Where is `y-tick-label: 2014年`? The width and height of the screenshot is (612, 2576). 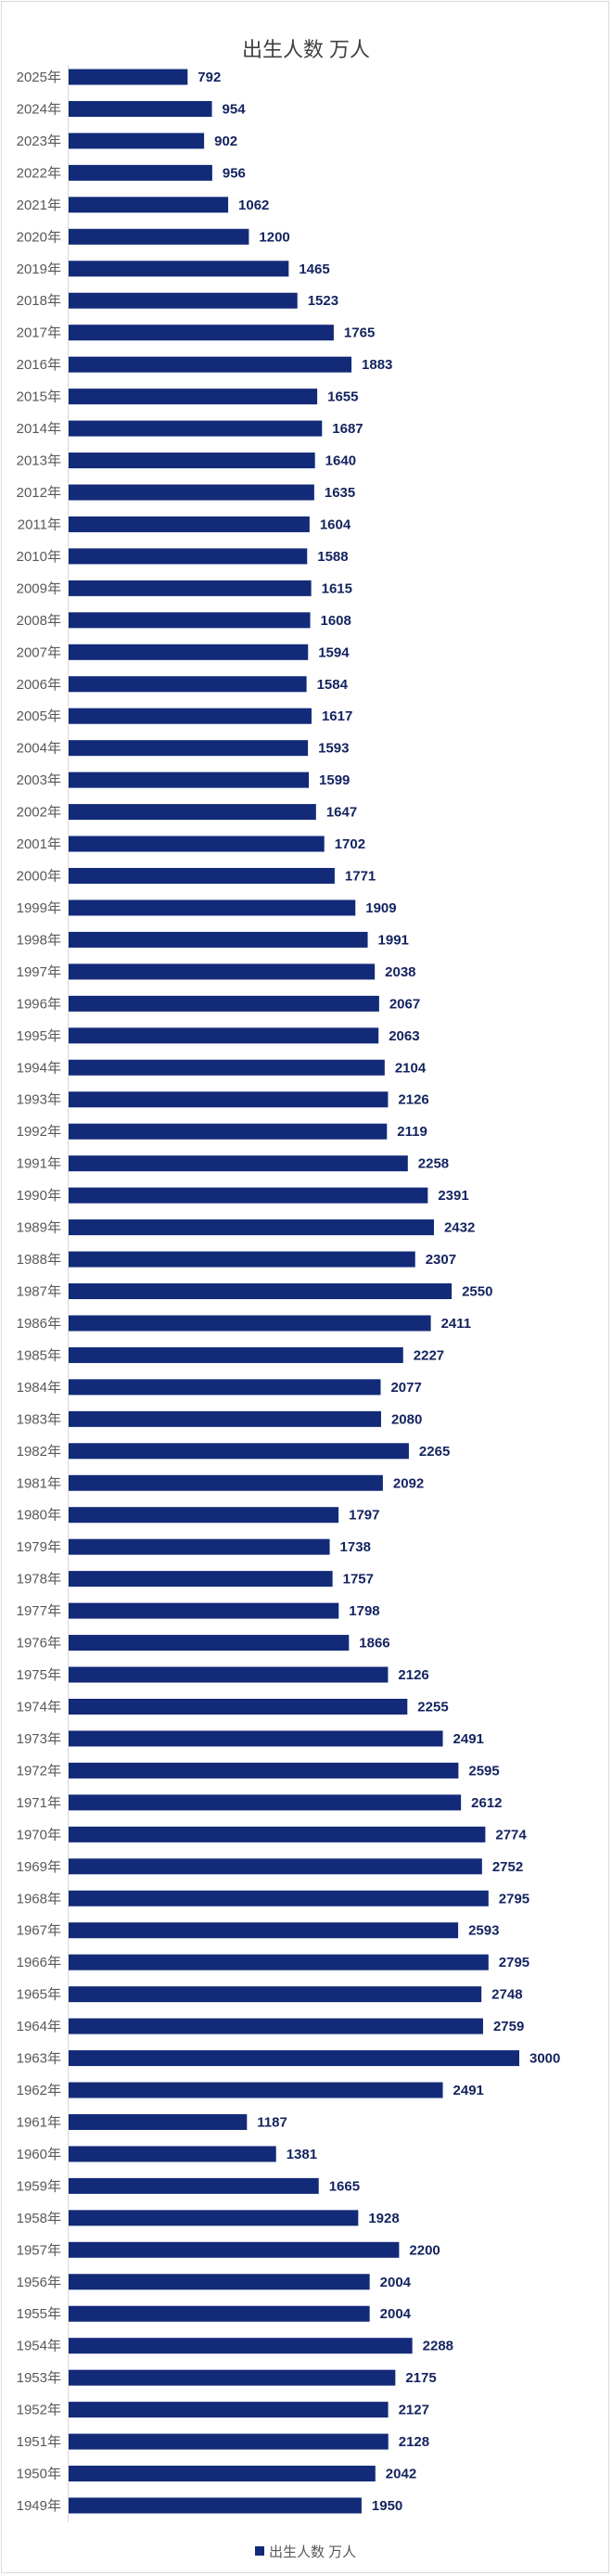 y-tick-label: 2014年 is located at coordinates (39, 429).